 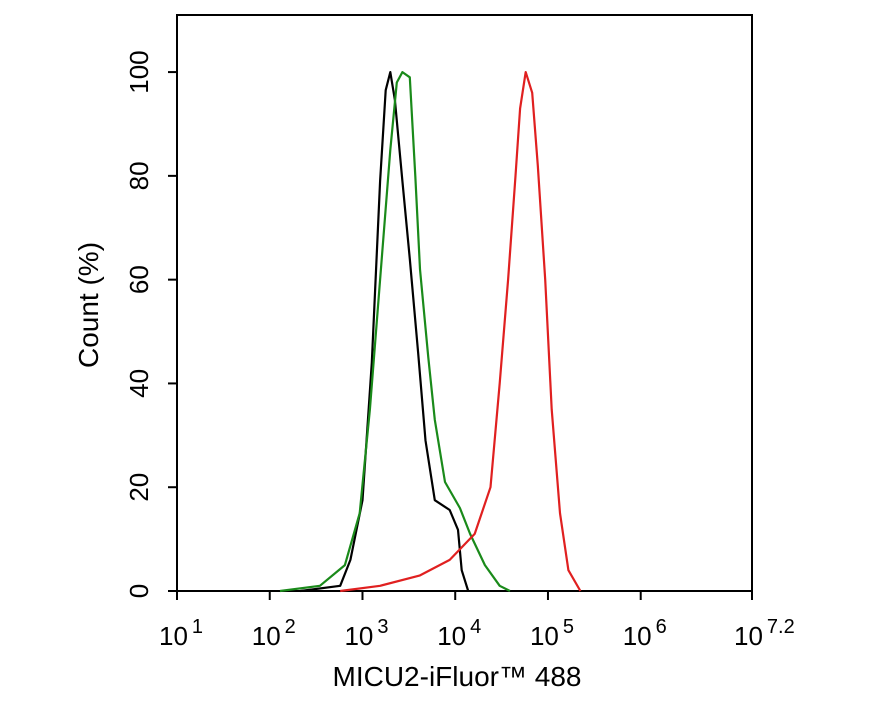 I want to click on x-tick-exponent: 7.2, so click(x=781, y=627).